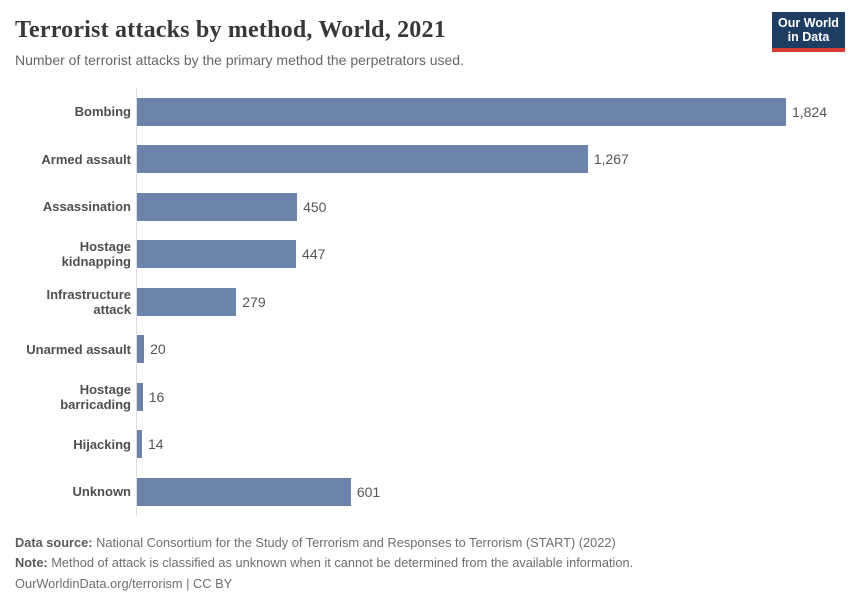 This screenshot has height=600, width=850. What do you see at coordinates (78, 349) in the screenshot?
I see `category-label: Unarmed assault` at bounding box center [78, 349].